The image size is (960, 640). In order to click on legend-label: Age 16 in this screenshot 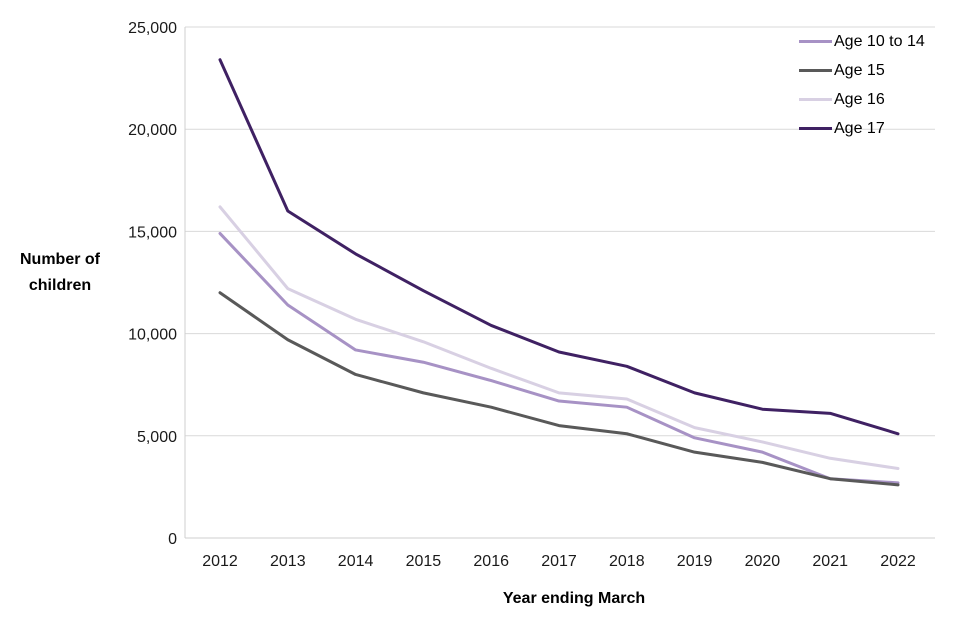, I will do `click(859, 99)`.